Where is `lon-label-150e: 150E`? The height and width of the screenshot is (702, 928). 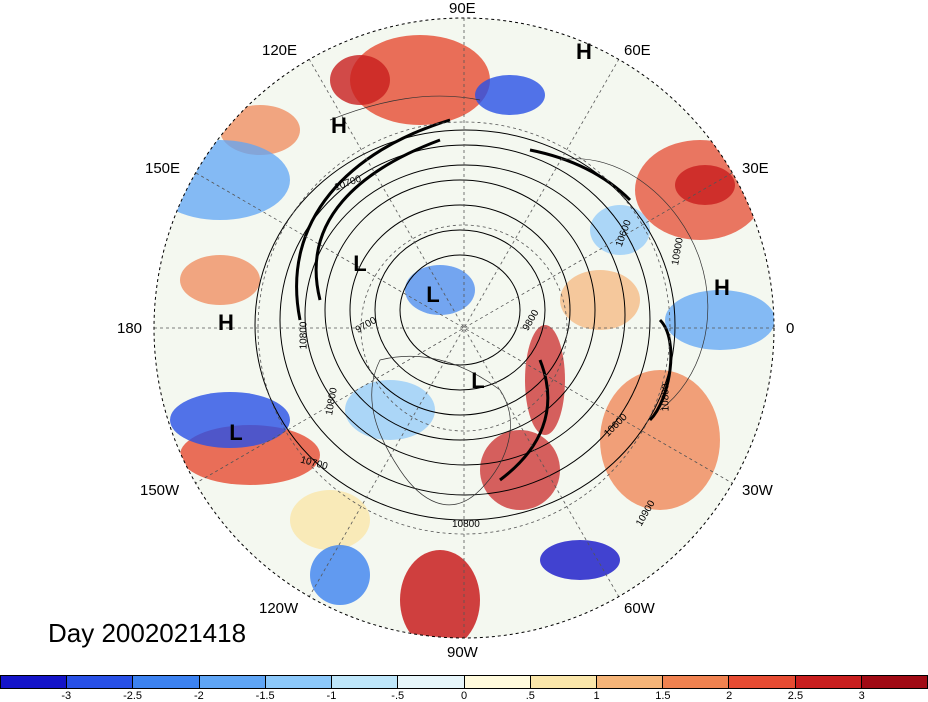 lon-label-150e: 150E is located at coordinates (163, 168).